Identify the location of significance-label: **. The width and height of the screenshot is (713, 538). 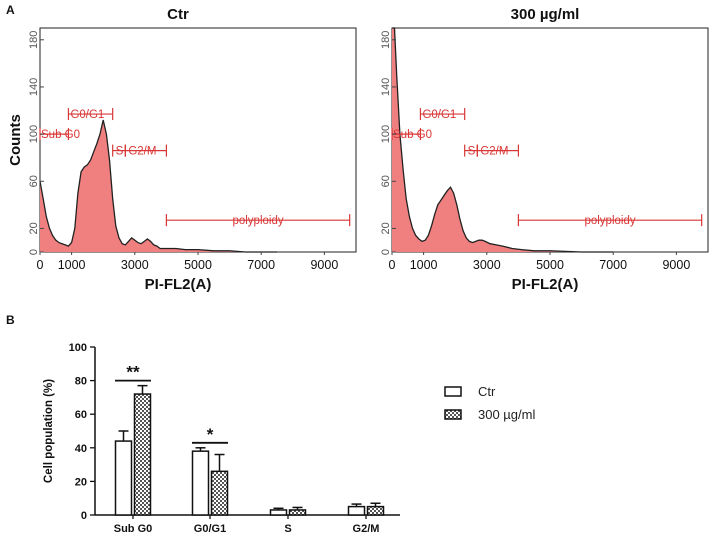
(133, 372).